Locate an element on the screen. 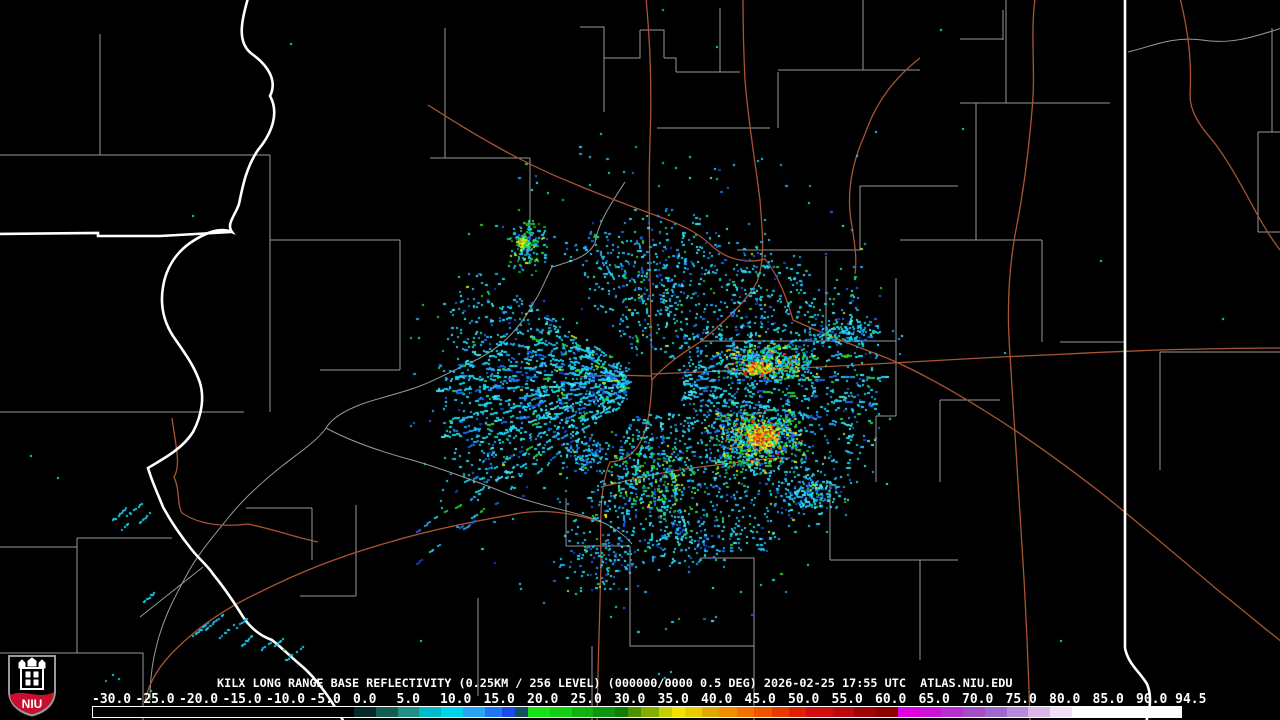 The width and height of the screenshot is (1280, 720). color-scale-tick-label: 85.0 is located at coordinates (1108, 699).